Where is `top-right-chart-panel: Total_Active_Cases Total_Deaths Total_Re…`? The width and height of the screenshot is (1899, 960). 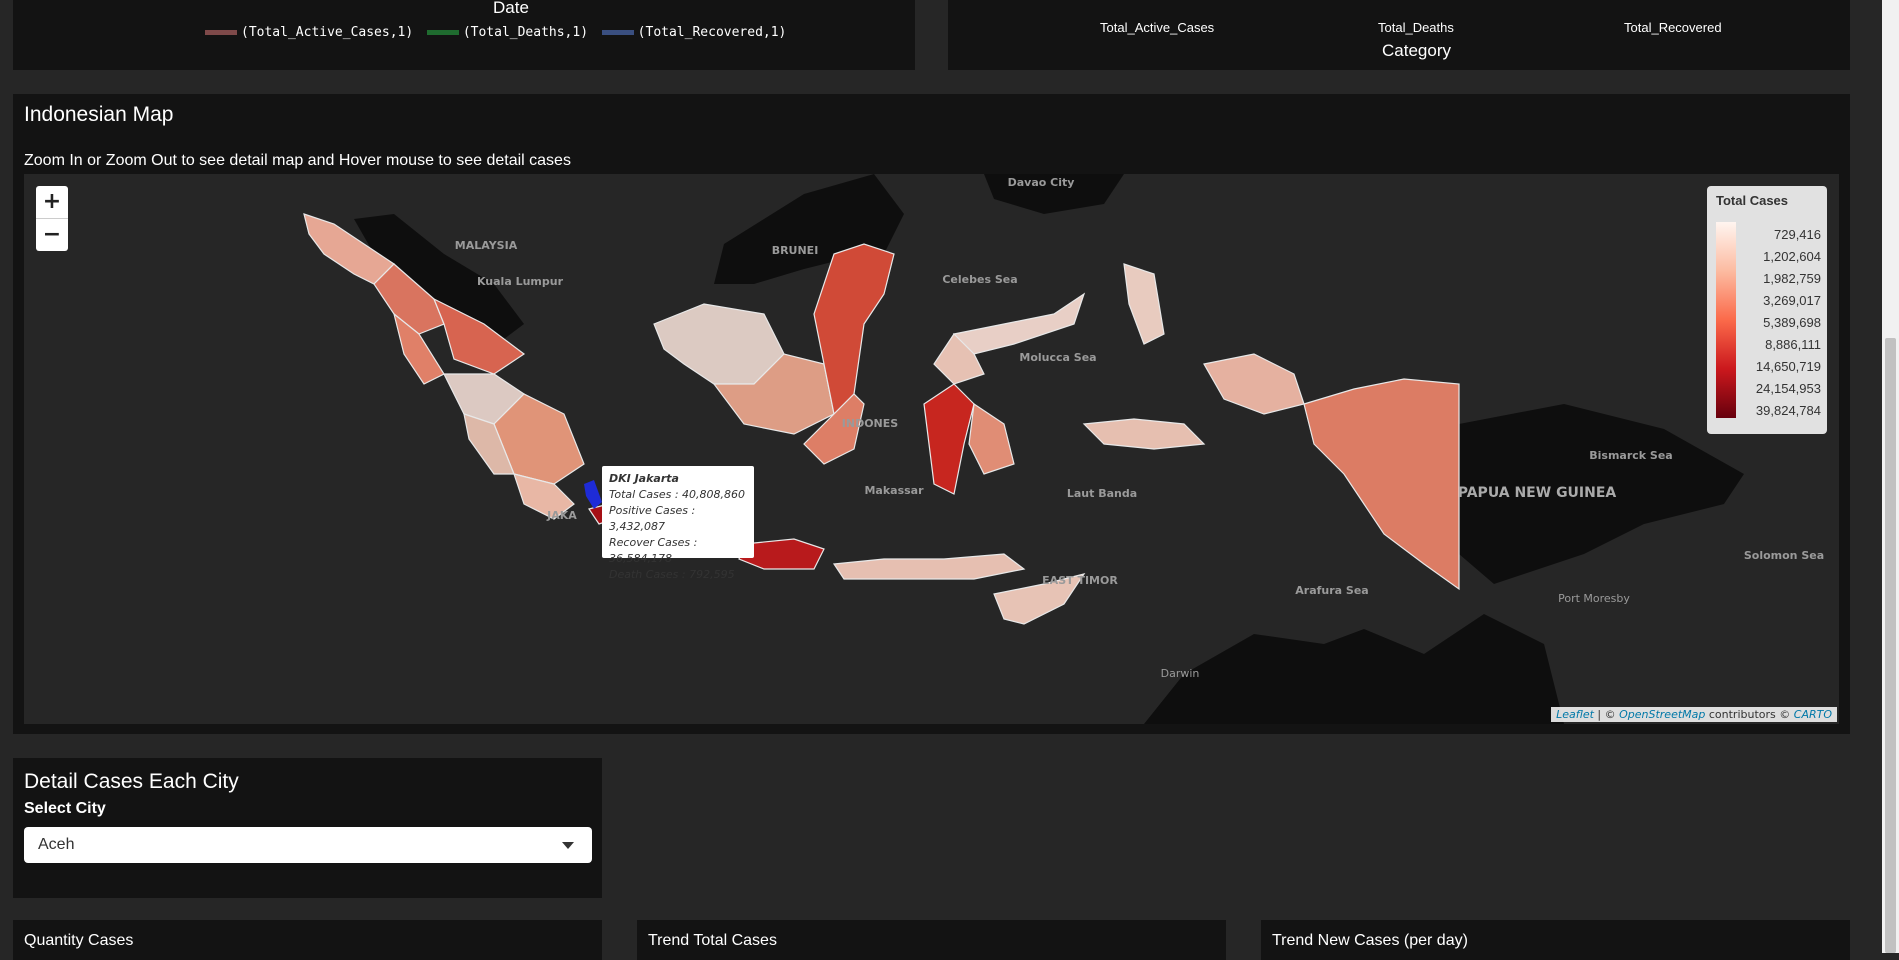
top-right-chart-panel: Total_Active_Cases Total_Deaths Total_Re… is located at coordinates (1399, 35).